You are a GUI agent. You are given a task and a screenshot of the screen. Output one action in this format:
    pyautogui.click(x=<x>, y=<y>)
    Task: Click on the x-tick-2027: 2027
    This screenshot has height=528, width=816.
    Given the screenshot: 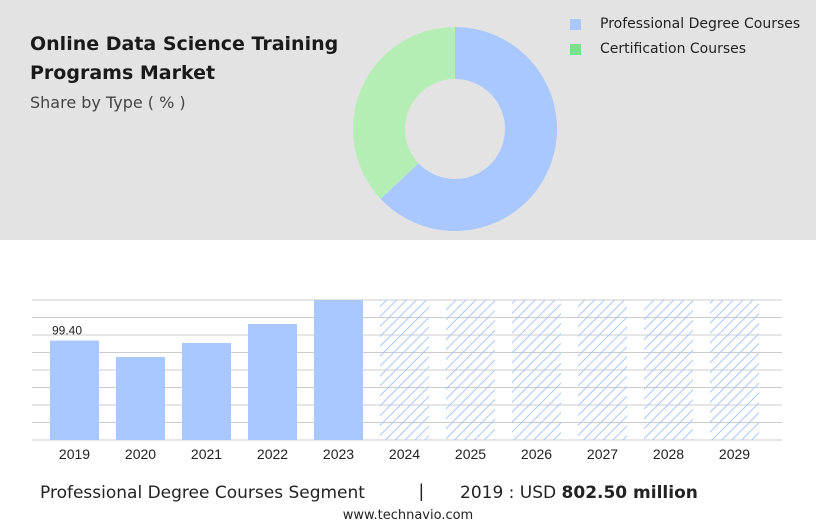 What is the action you would take?
    pyautogui.click(x=602, y=454)
    